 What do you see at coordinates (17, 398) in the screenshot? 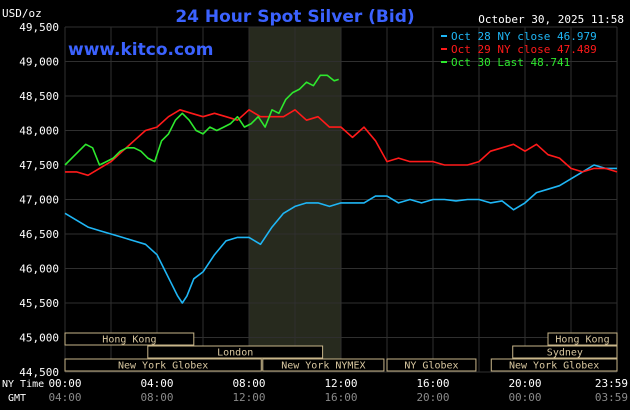
I see `gmt-row-label: GMT` at bounding box center [17, 398].